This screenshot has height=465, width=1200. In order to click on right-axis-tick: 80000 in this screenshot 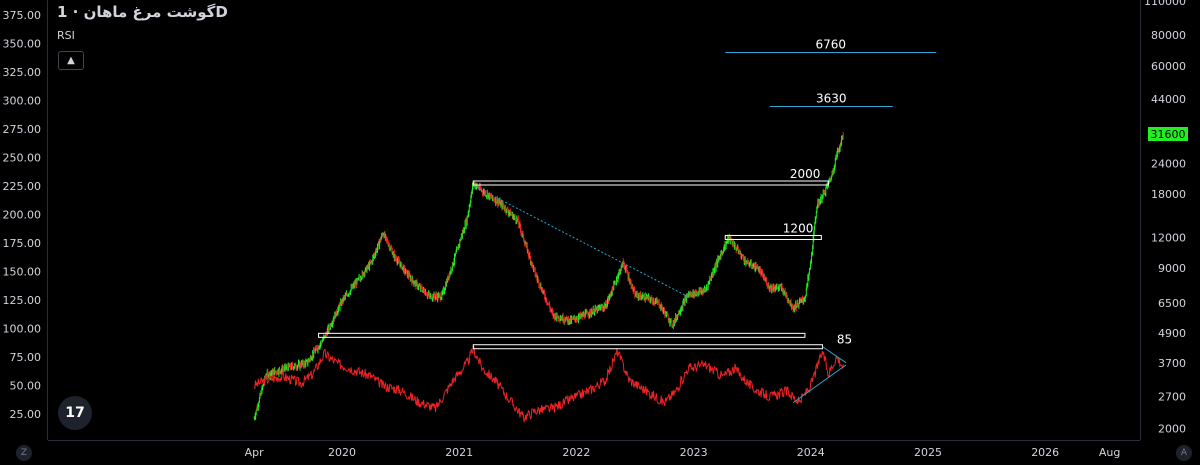, I will do `click(1168, 35)`.